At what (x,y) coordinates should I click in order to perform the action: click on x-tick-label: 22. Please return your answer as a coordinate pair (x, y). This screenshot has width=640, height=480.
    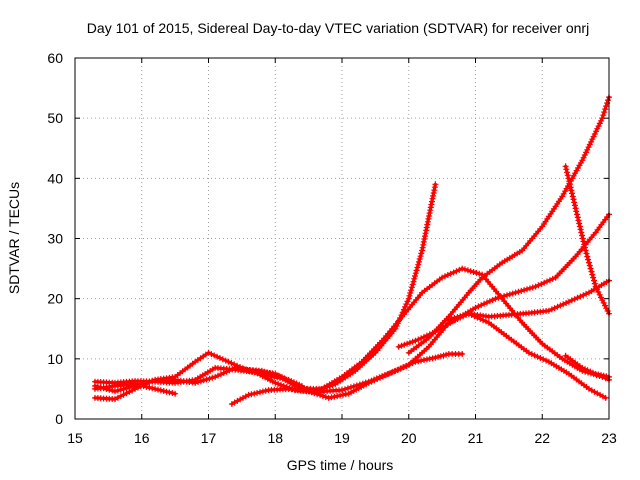
    Looking at the image, I should click on (542, 438).